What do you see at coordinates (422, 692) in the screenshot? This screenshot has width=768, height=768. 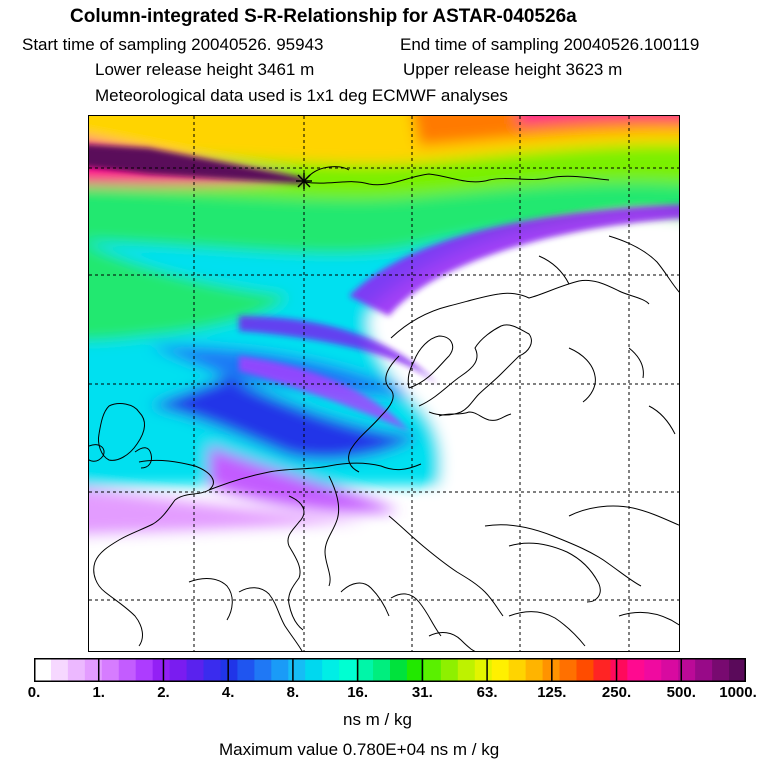 I see `color-scale-tick-label: 31.` at bounding box center [422, 692].